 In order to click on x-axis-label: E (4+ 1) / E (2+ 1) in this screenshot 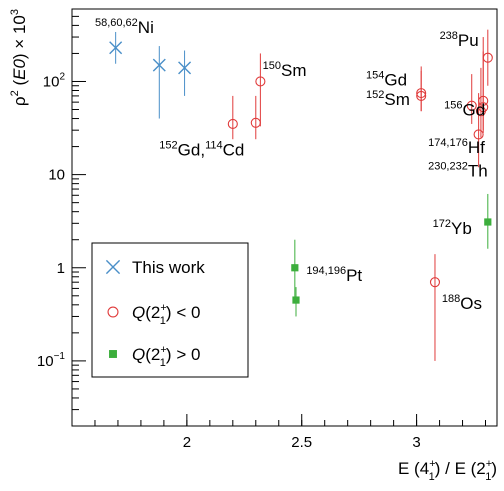, I will do `click(447, 470)`.